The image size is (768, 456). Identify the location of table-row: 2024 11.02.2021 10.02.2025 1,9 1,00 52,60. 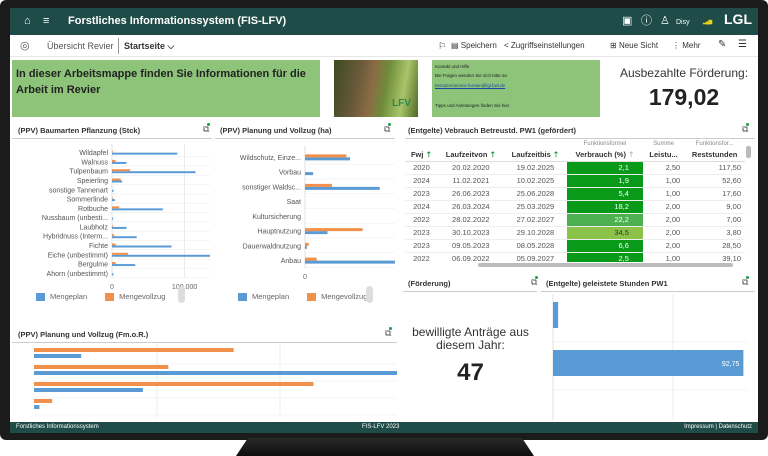
(575, 180).